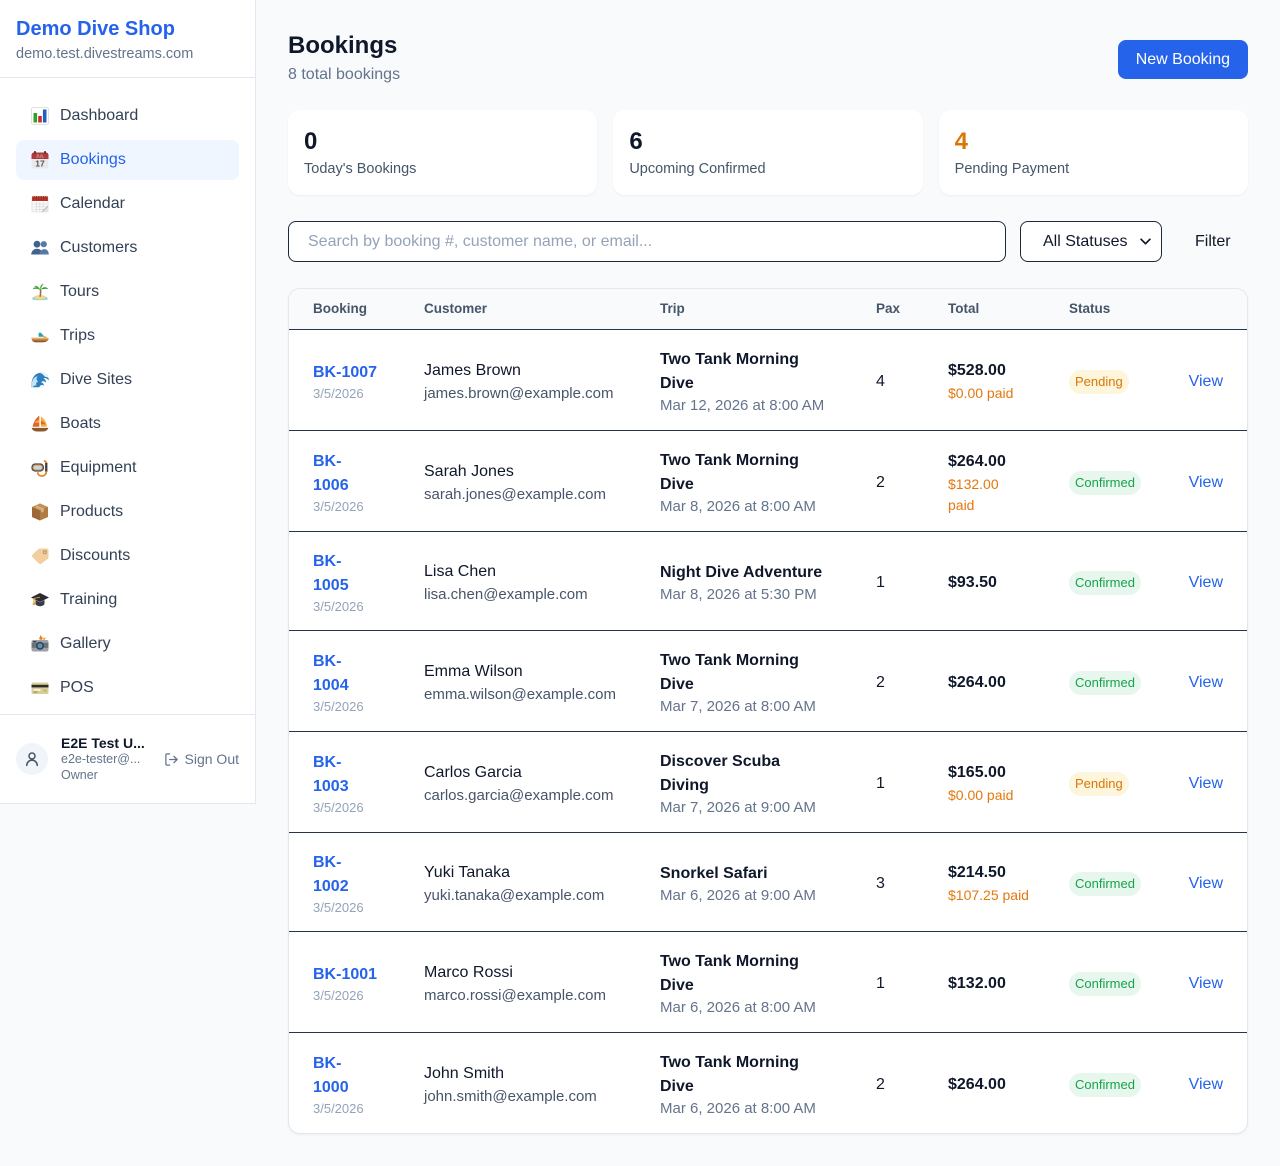 This screenshot has width=1280, height=1166. I want to click on svg-text: JUL, so click(40, 156).